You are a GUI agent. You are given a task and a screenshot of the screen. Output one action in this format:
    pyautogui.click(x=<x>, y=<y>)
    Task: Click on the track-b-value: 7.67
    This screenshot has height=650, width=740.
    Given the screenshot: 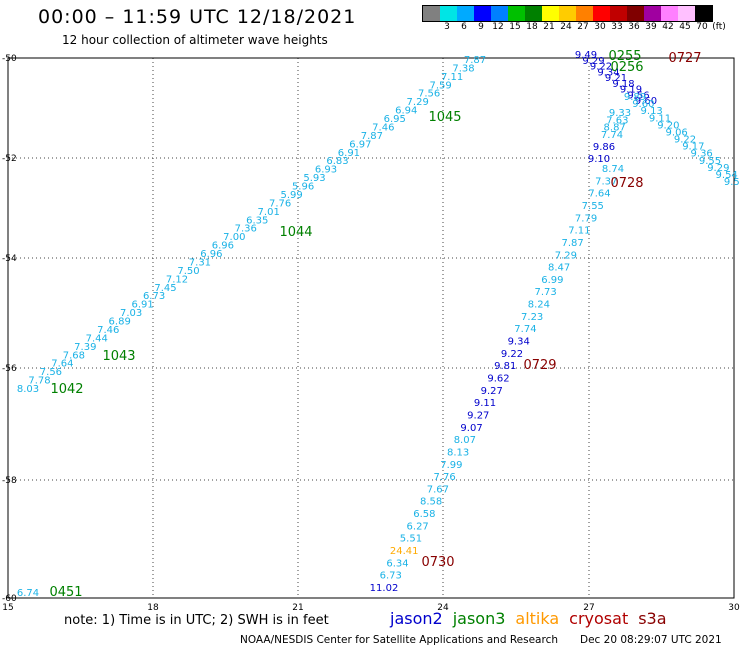 What is the action you would take?
    pyautogui.click(x=438, y=489)
    